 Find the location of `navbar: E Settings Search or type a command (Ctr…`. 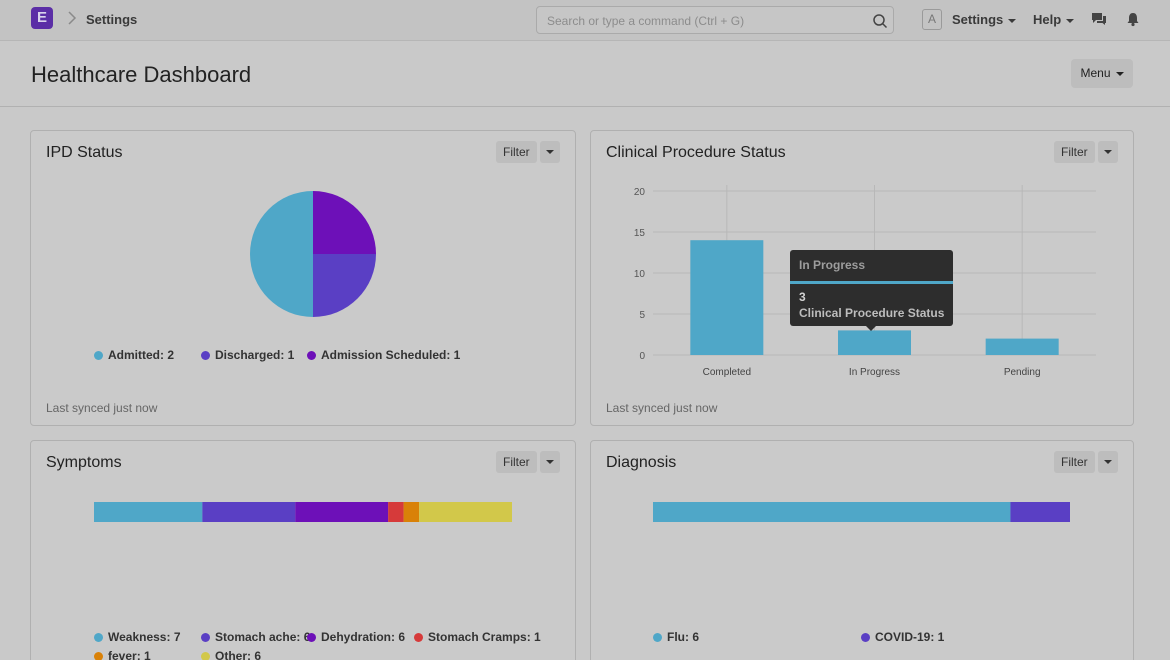

navbar: E Settings Search or type a command (Ctr… is located at coordinates (585, 20).